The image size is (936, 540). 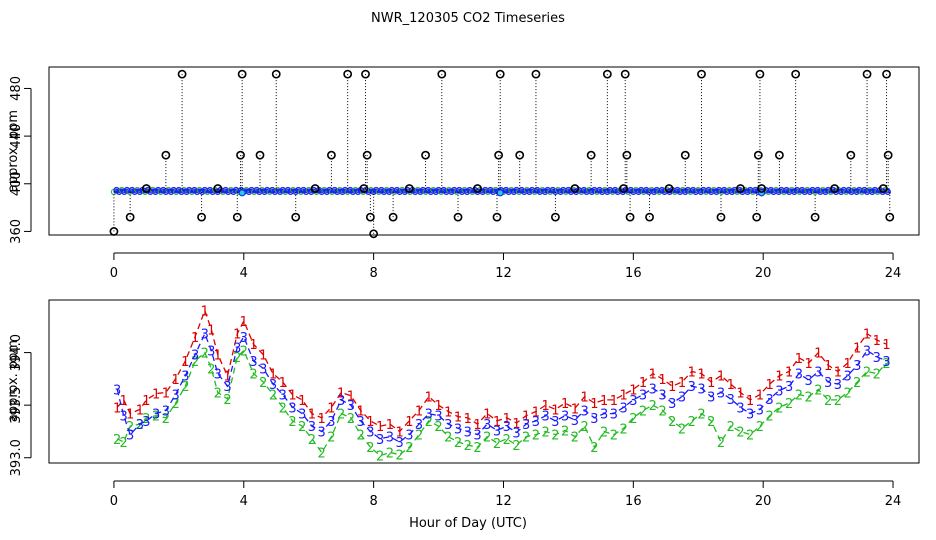 What do you see at coordinates (468, 523) in the screenshot?
I see `x-axis-label: Hour of Day (UTC)` at bounding box center [468, 523].